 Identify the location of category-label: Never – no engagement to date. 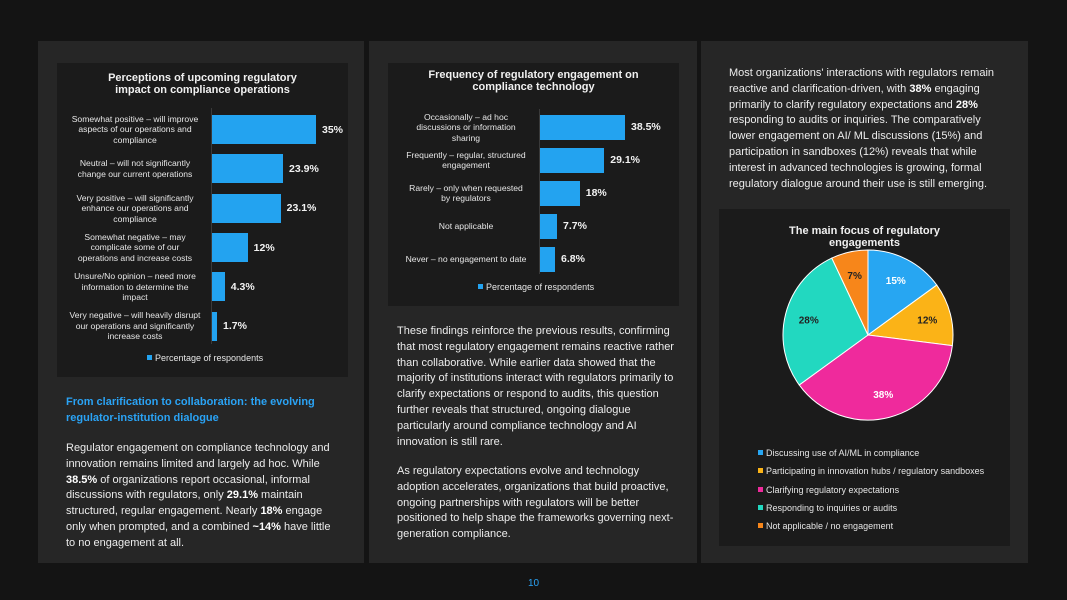
(466, 258).